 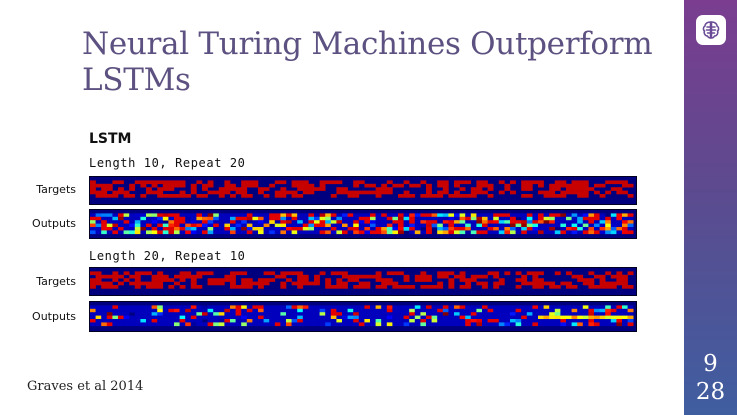 What do you see at coordinates (363, 281) in the screenshot?
I see `panel-2-targets-heatmap` at bounding box center [363, 281].